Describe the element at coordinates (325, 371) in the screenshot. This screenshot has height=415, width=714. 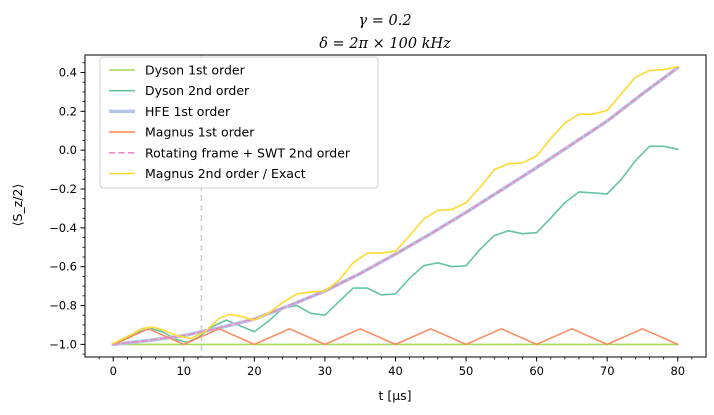
I see `x-tick-label: 30` at that location.